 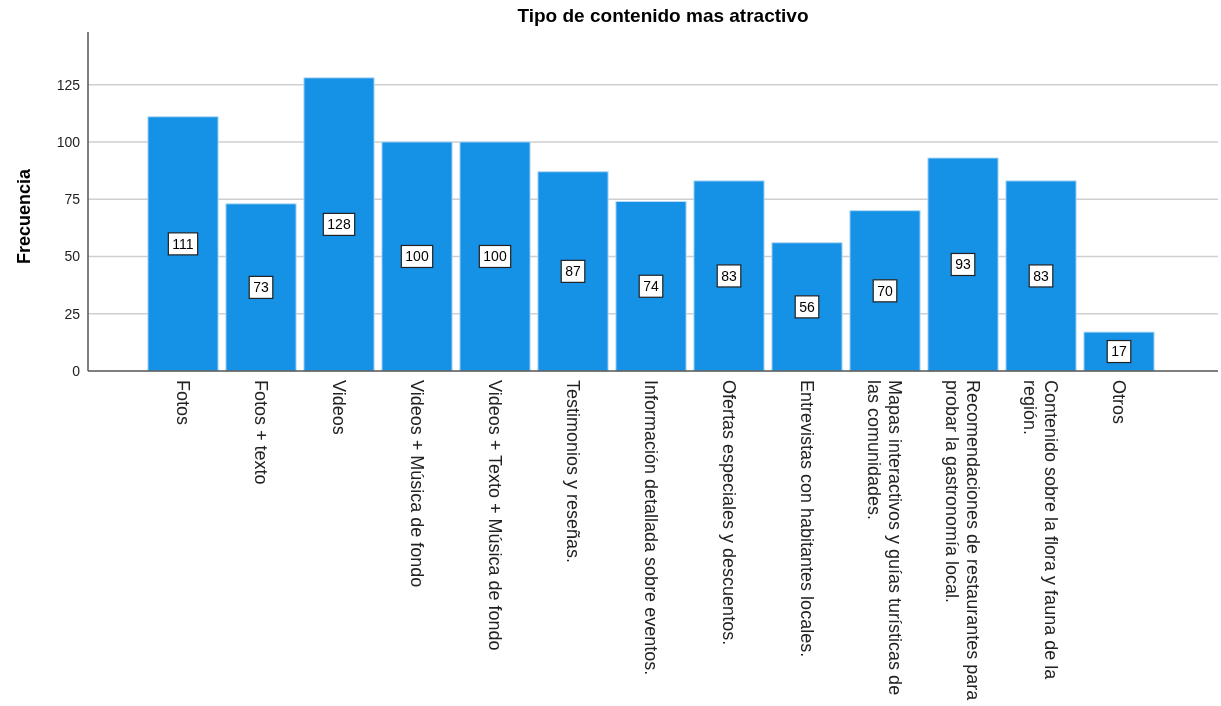 I want to click on data-label: 17, so click(x=1119, y=351).